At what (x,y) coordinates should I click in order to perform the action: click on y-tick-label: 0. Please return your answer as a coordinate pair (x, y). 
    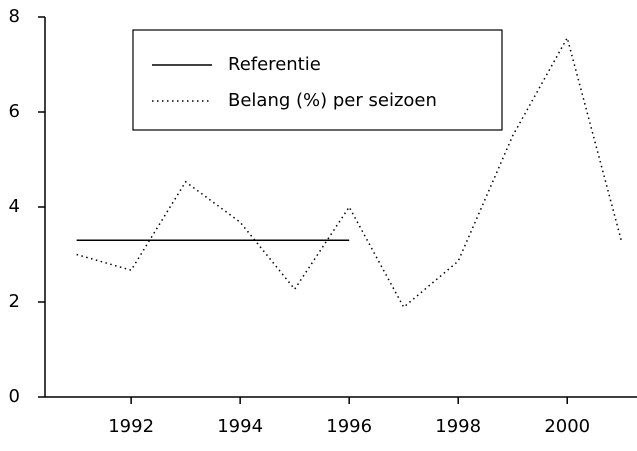
    Looking at the image, I should click on (14, 396).